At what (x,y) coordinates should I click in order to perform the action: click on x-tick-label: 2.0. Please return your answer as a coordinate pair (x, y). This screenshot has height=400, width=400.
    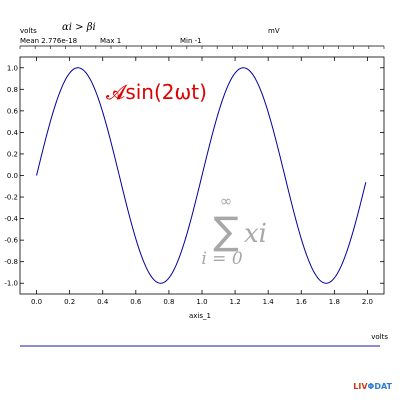
    Looking at the image, I should click on (367, 302).